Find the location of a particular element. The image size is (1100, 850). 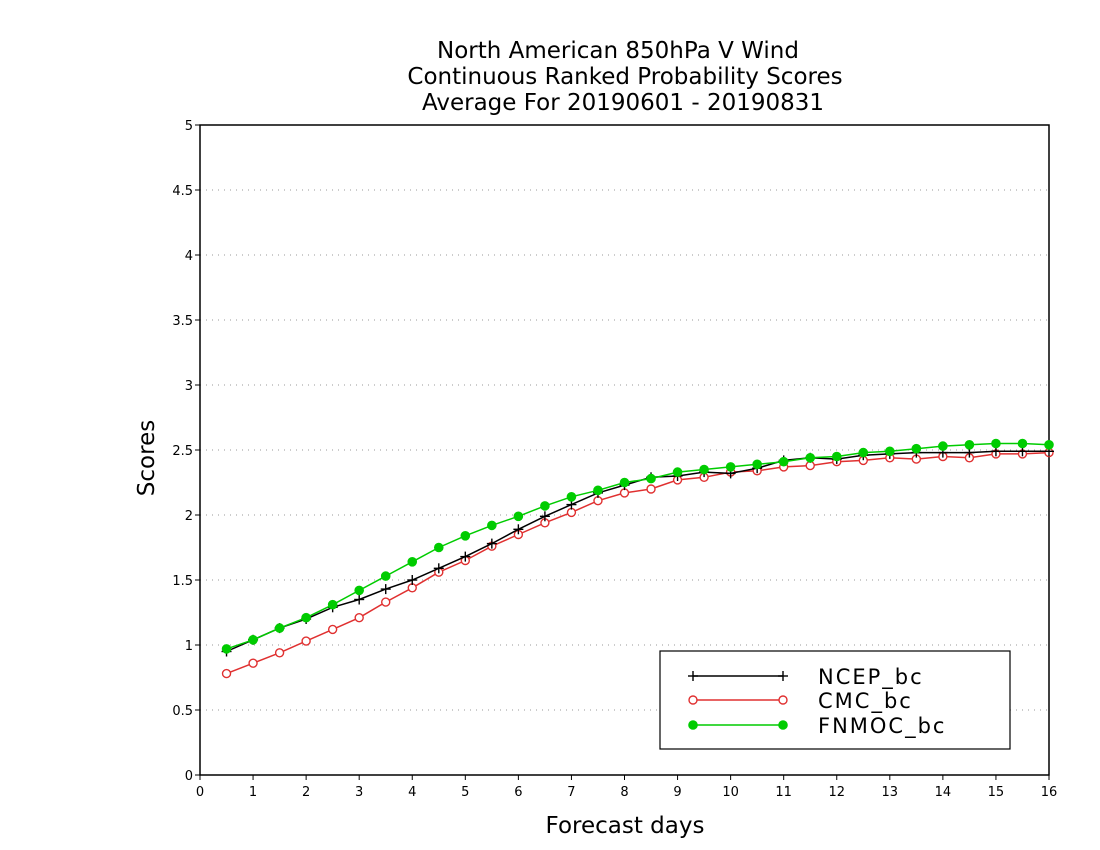

x-axis: 0 1 2 3 4 5 6 7 8 9 10 11 12 13 14 15 16 is located at coordinates (626, 787).